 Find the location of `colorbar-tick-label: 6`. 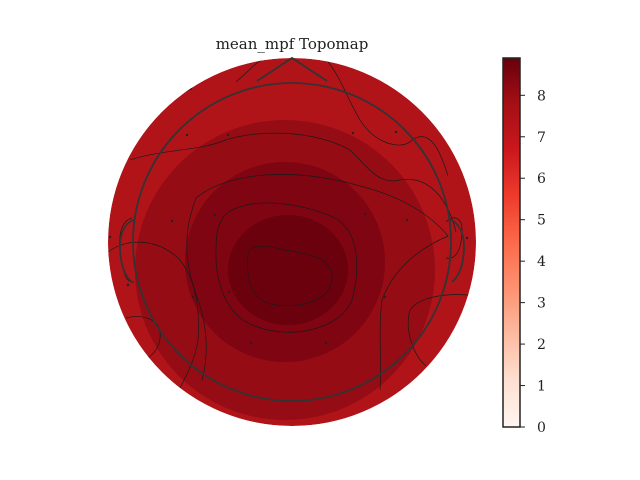

colorbar-tick-label: 6 is located at coordinates (541, 179).